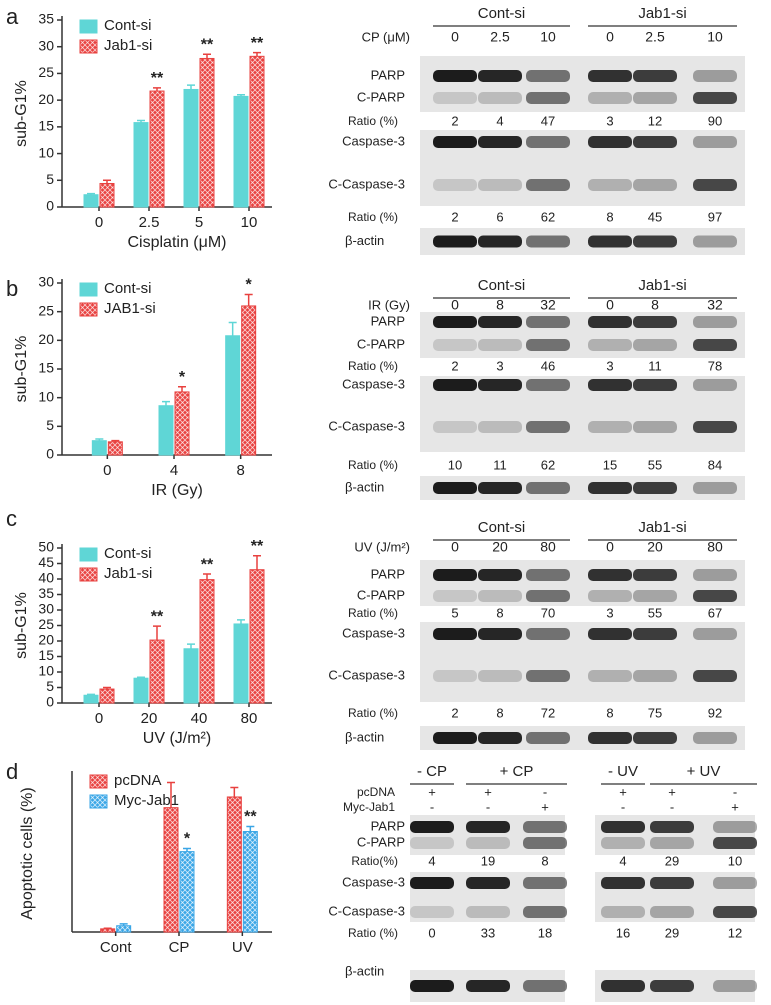 This screenshot has width=771, height=1005. I want to click on legend-label: JAB1-si, so click(130, 308).